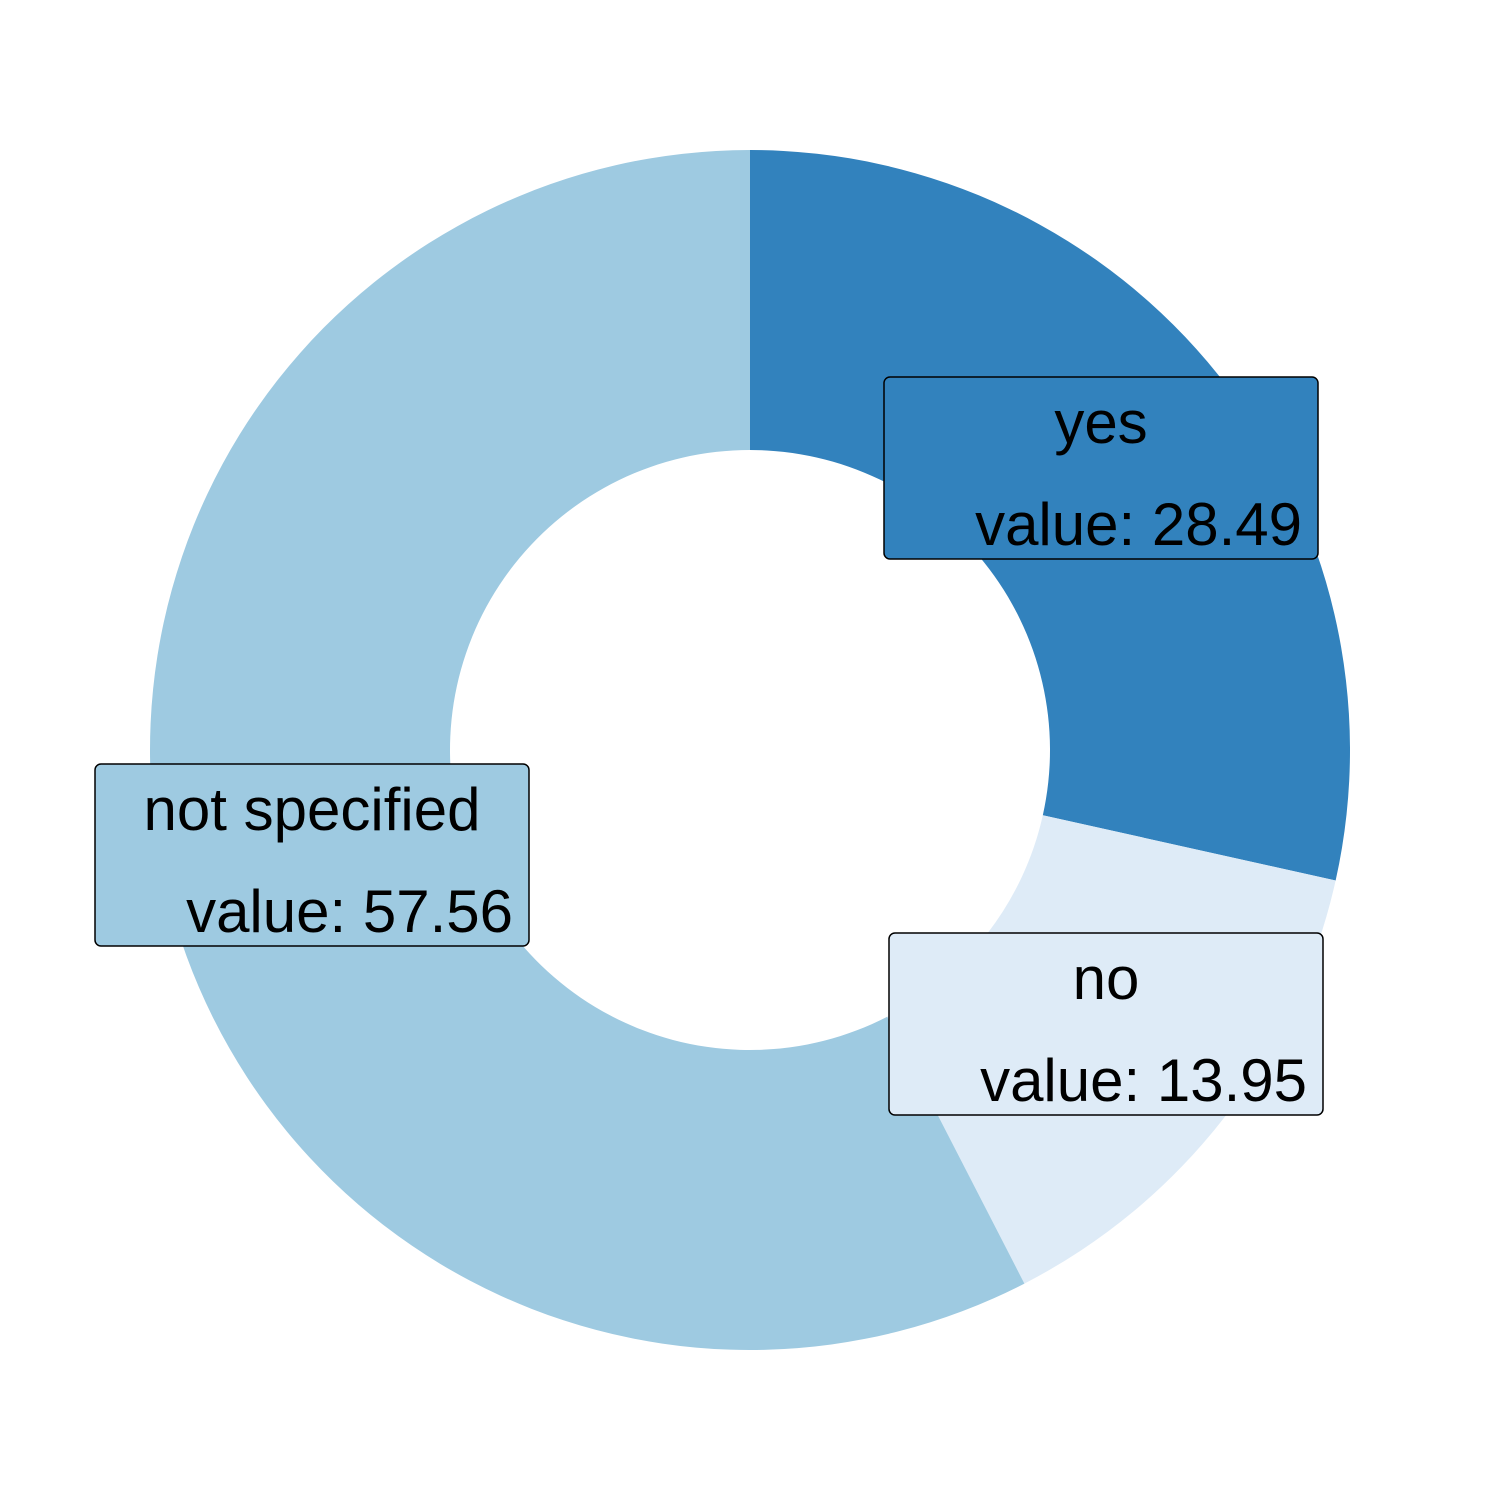 Image resolution: width=1500 pixels, height=1500 pixels. Describe the element at coordinates (349, 911) in the screenshot. I see `slice-label-value: value: 57.56` at that location.